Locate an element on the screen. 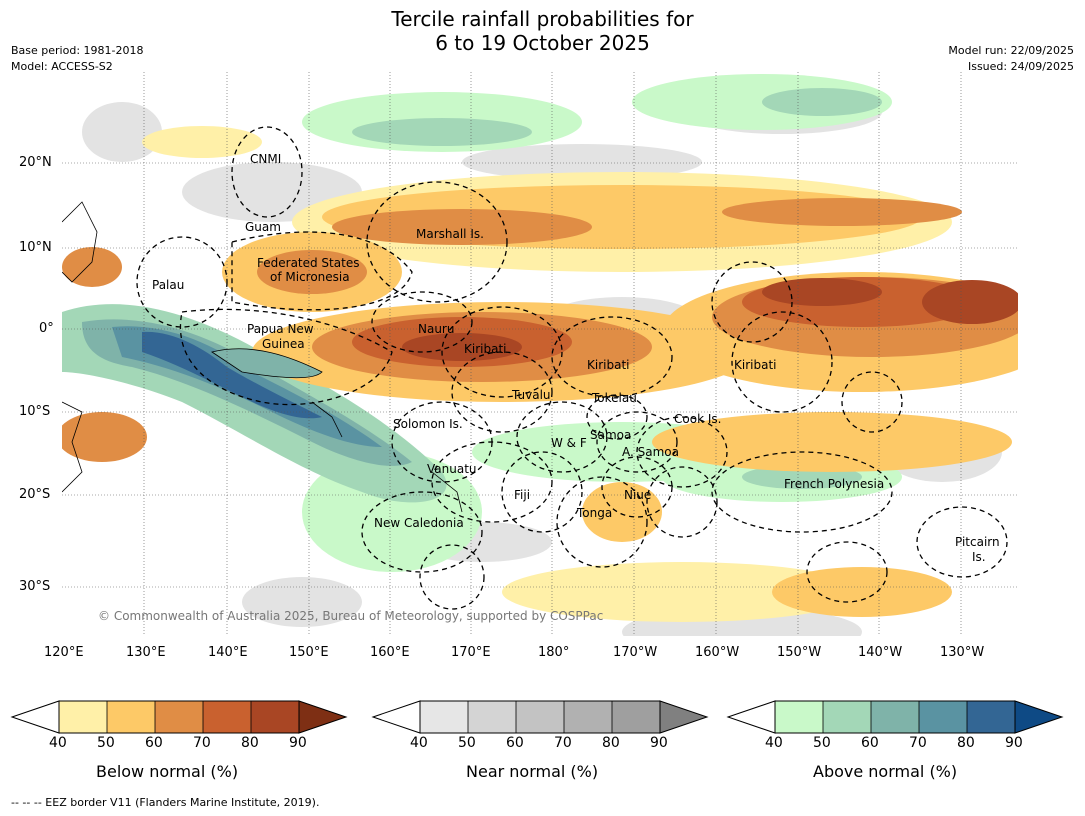  samoa-label: Samoa is located at coordinates (611, 435).